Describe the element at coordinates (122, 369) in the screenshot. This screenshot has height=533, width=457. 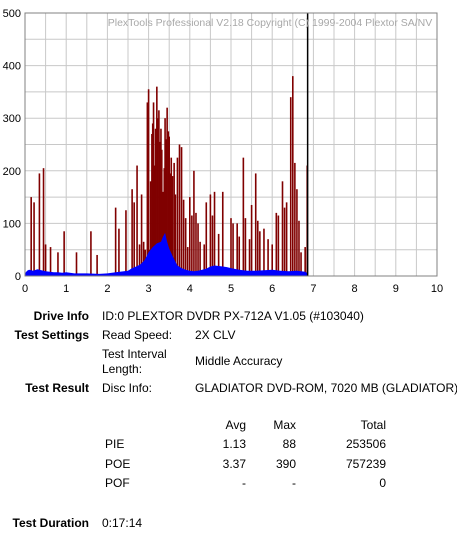
I see `test-interval-label-line2: Length:` at that location.